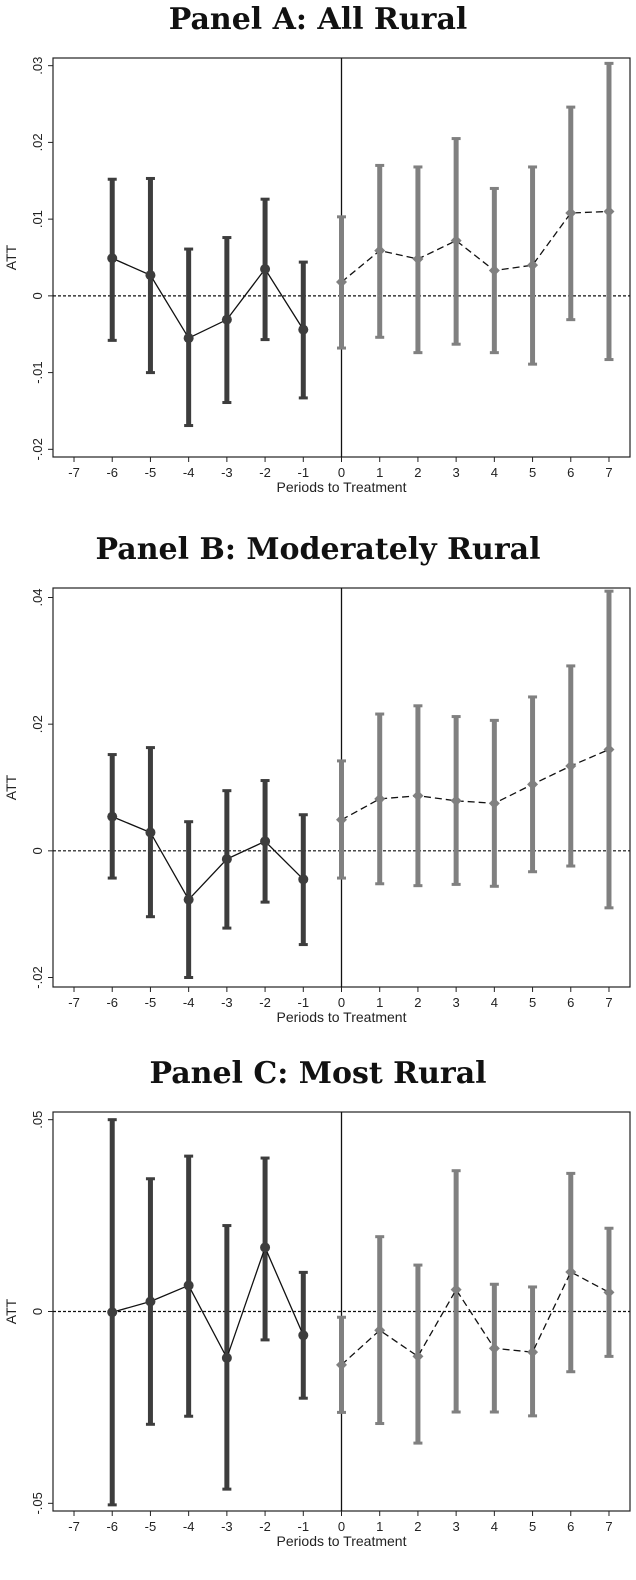 This screenshot has width=636, height=1580. Describe the element at coordinates (318, 549) in the screenshot. I see `panel-title: Panel B: Moderately Rural` at that location.